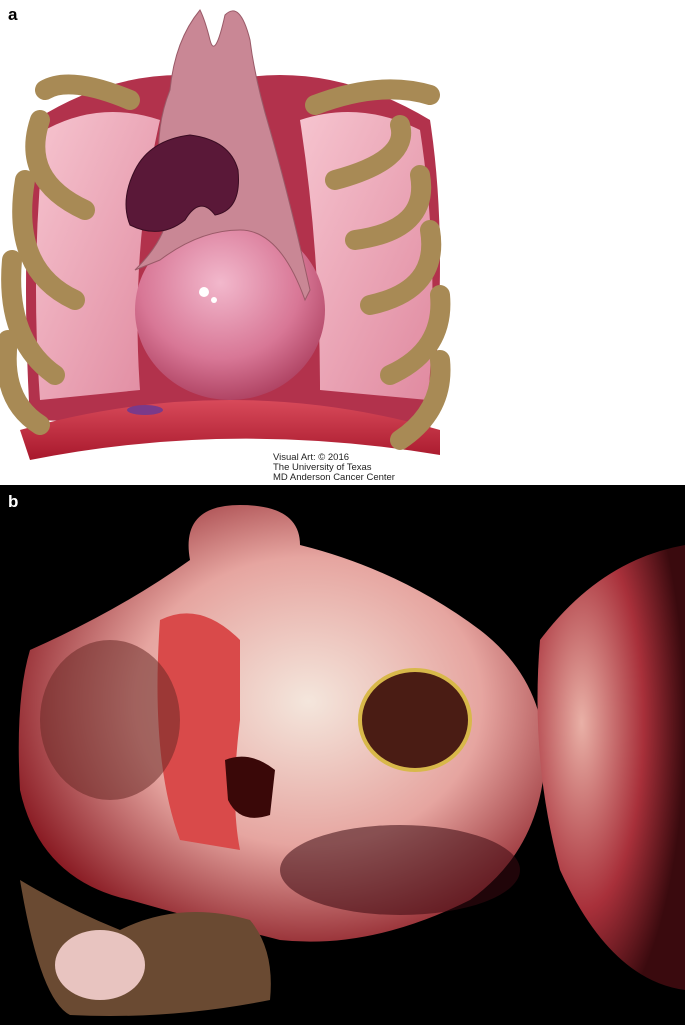 This screenshot has width=685, height=1025. What do you see at coordinates (311, 457) in the screenshot?
I see `credit-line: Visual Art: © 2016` at bounding box center [311, 457].